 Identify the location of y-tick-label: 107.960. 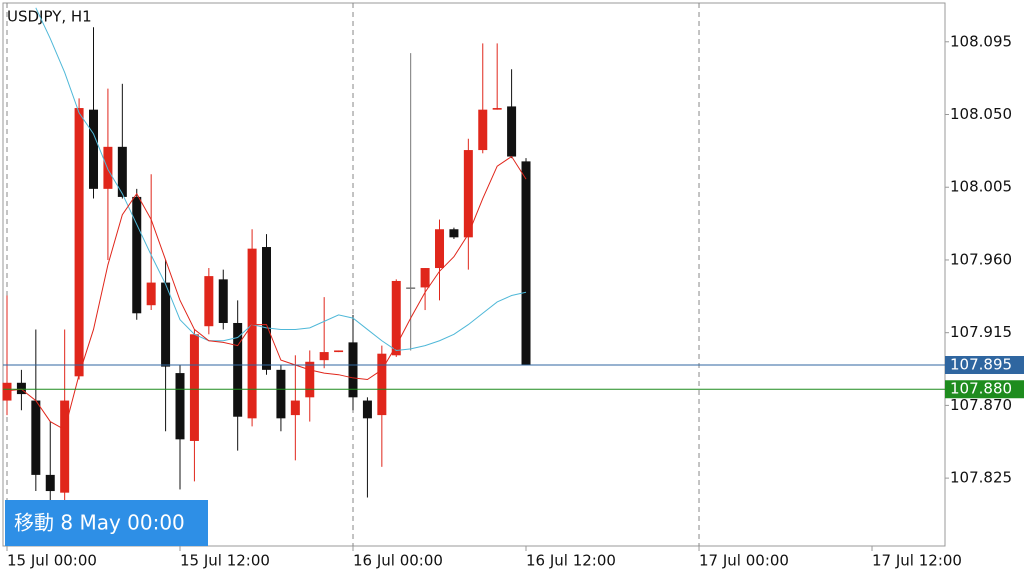
(981, 259).